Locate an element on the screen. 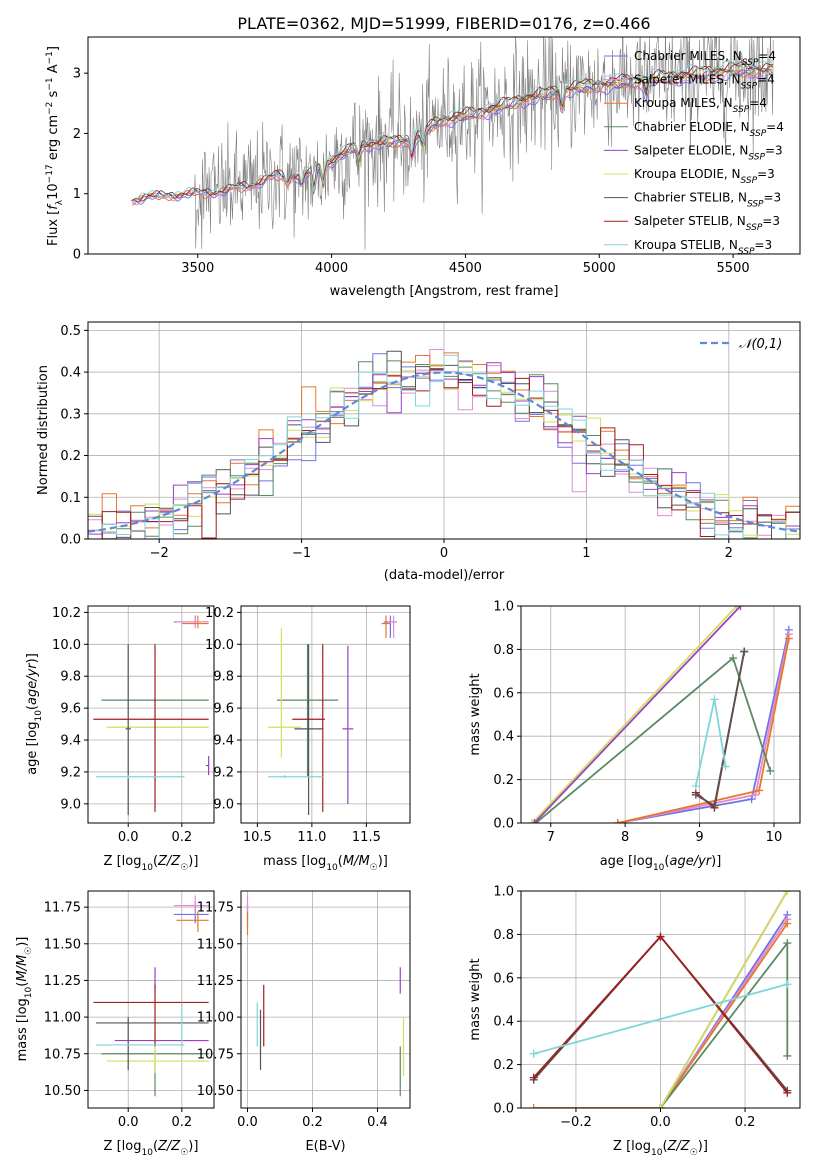 The height and width of the screenshot is (1170, 819). text-part: M/M is located at coordinates (356, 861).